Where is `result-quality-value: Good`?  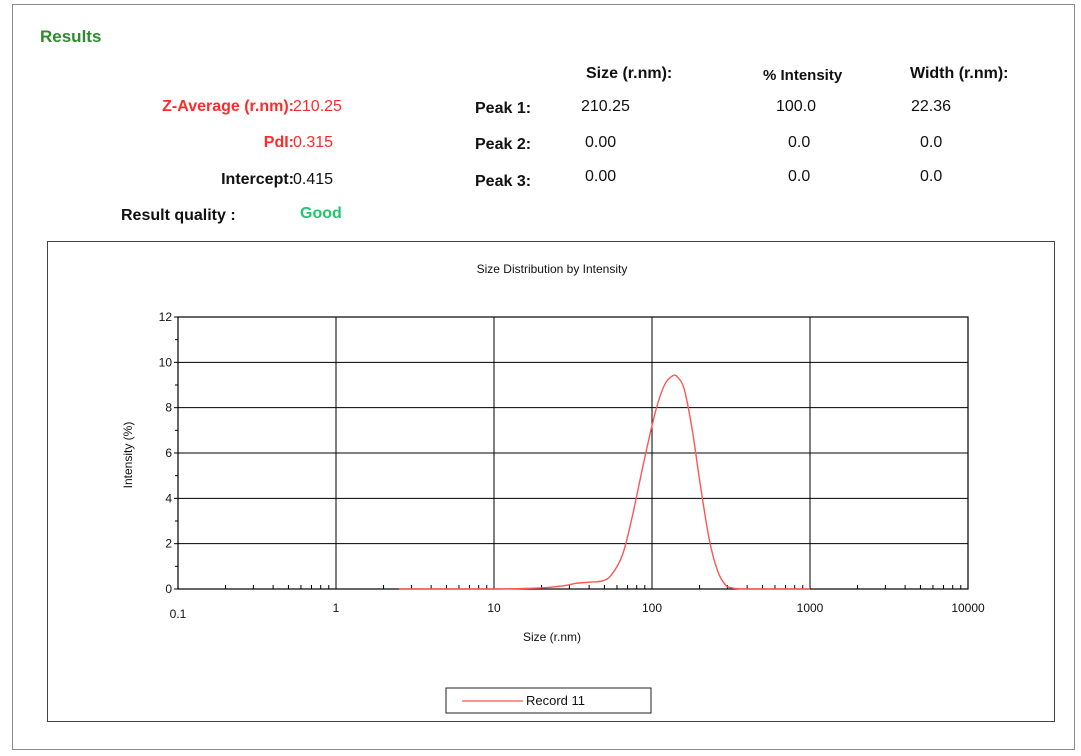 result-quality-value: Good is located at coordinates (321, 213).